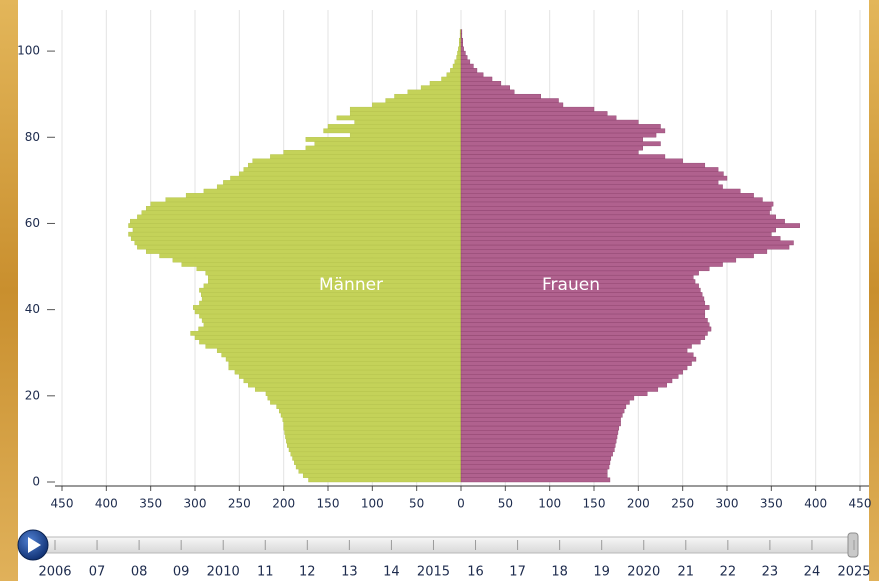  Describe the element at coordinates (559, 572) in the screenshot. I see `year-label: 18` at that location.